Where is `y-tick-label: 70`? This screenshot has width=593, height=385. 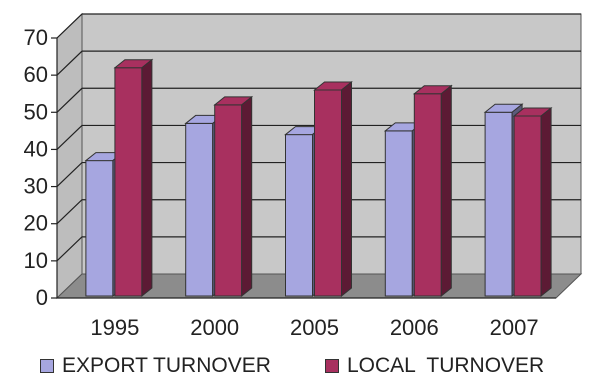
y-tick-label: 70 is located at coordinates (36, 37).